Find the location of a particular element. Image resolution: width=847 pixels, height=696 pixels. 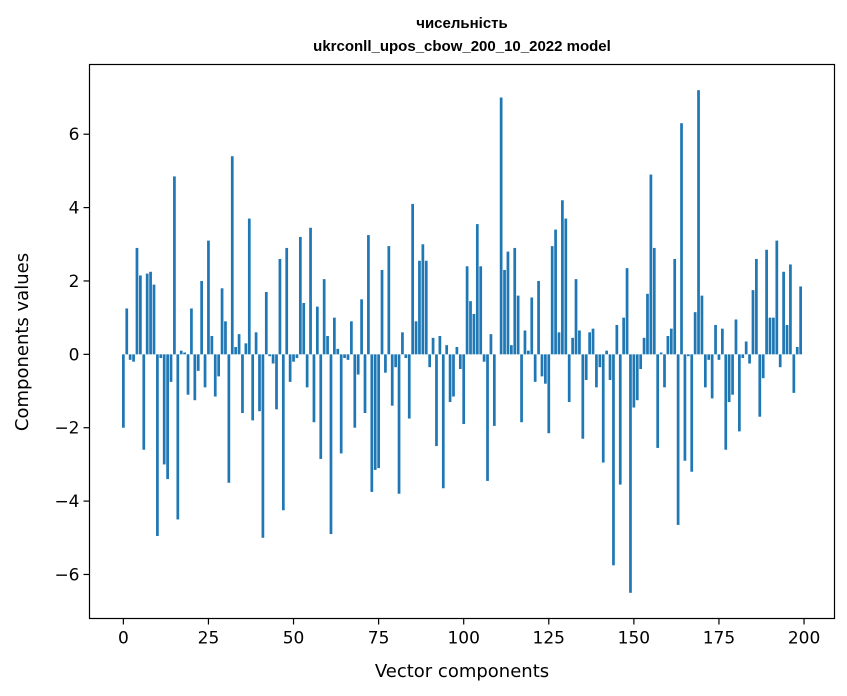

x-axis-label: Vector components is located at coordinates (462, 671).